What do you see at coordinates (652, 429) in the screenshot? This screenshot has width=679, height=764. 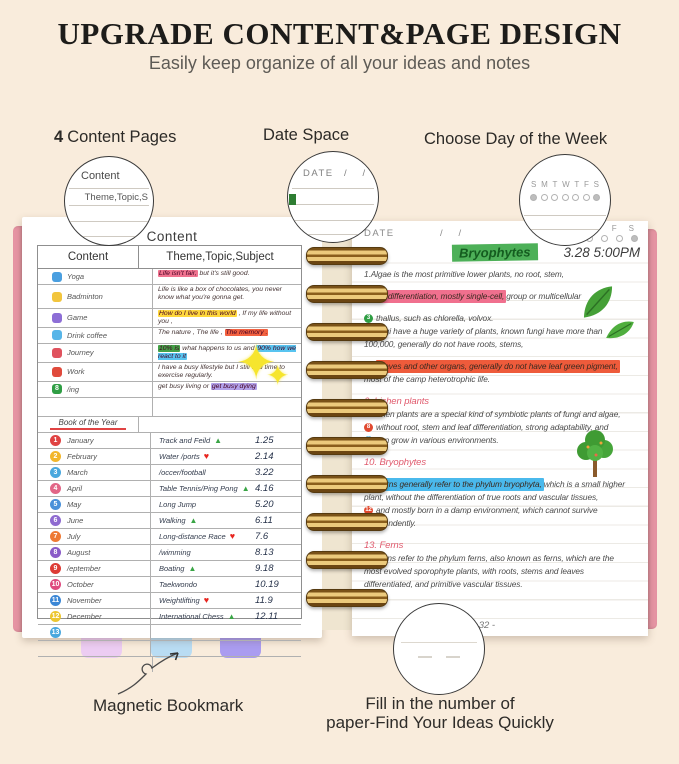 I see `notebook-cover-right-edge` at bounding box center [652, 429].